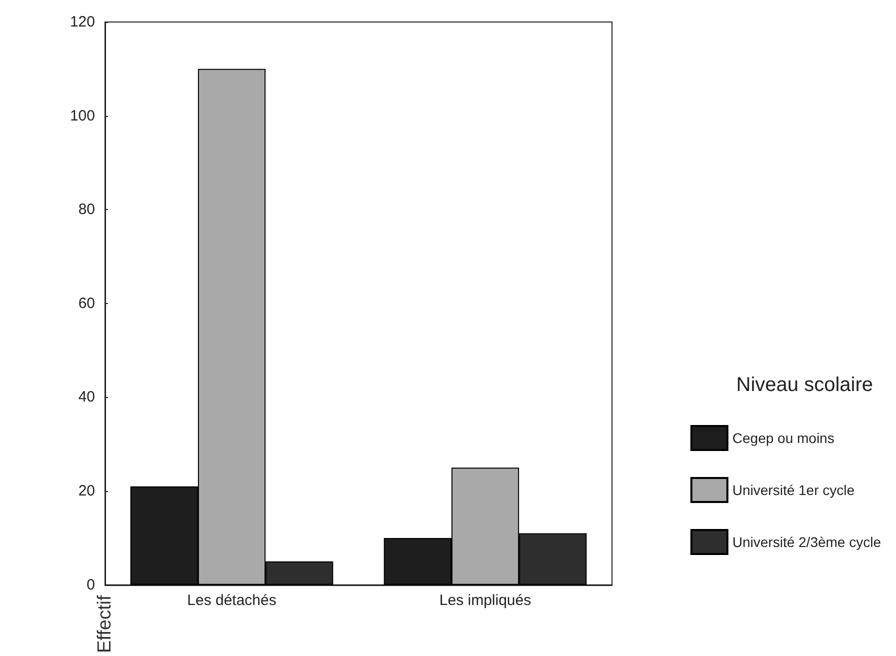  Describe the element at coordinates (86, 397) in the screenshot. I see `y-tick-label: 40` at that location.